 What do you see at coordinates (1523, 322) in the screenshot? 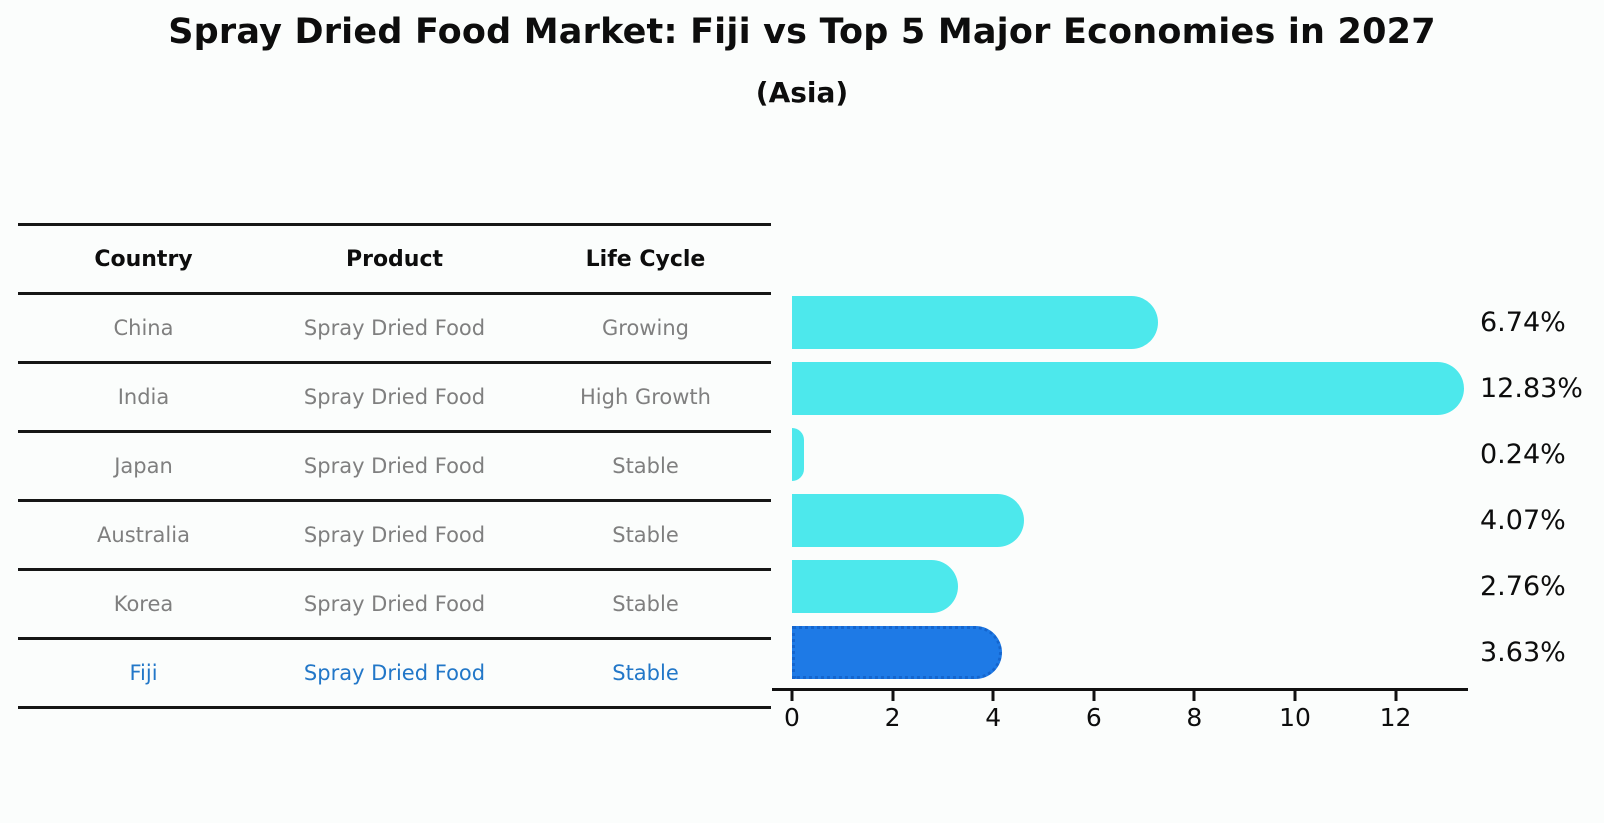
I see `value-label: 6.74%` at bounding box center [1523, 322].